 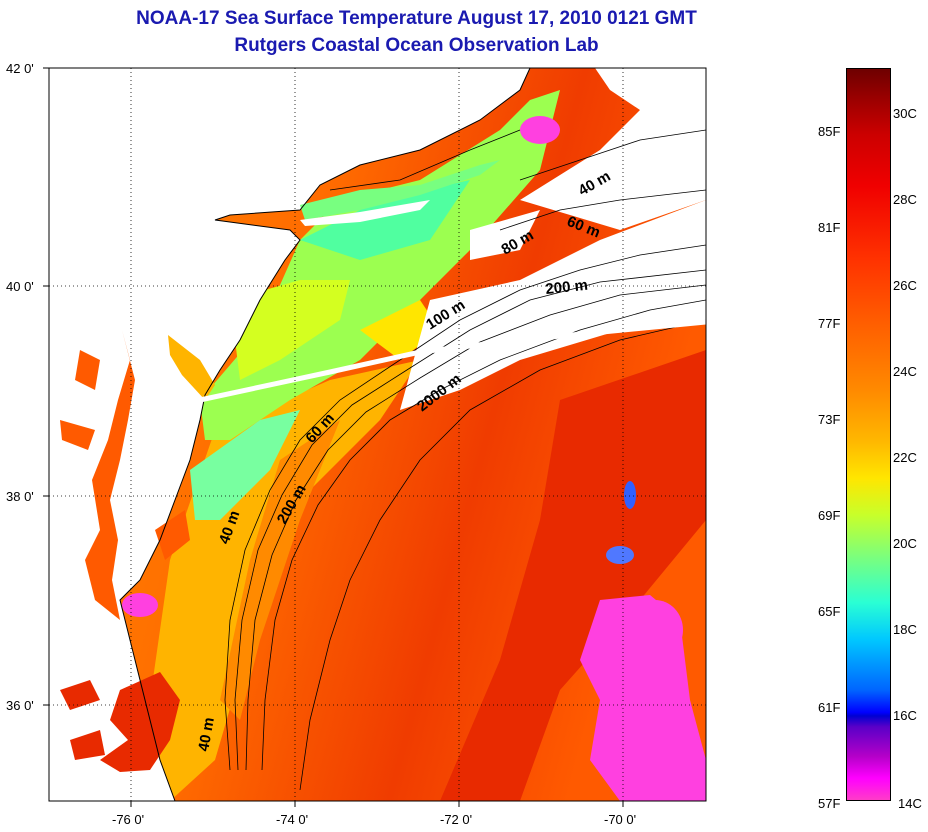 What do you see at coordinates (567, 287) in the screenshot?
I see `contour-label: 200 m` at bounding box center [567, 287].